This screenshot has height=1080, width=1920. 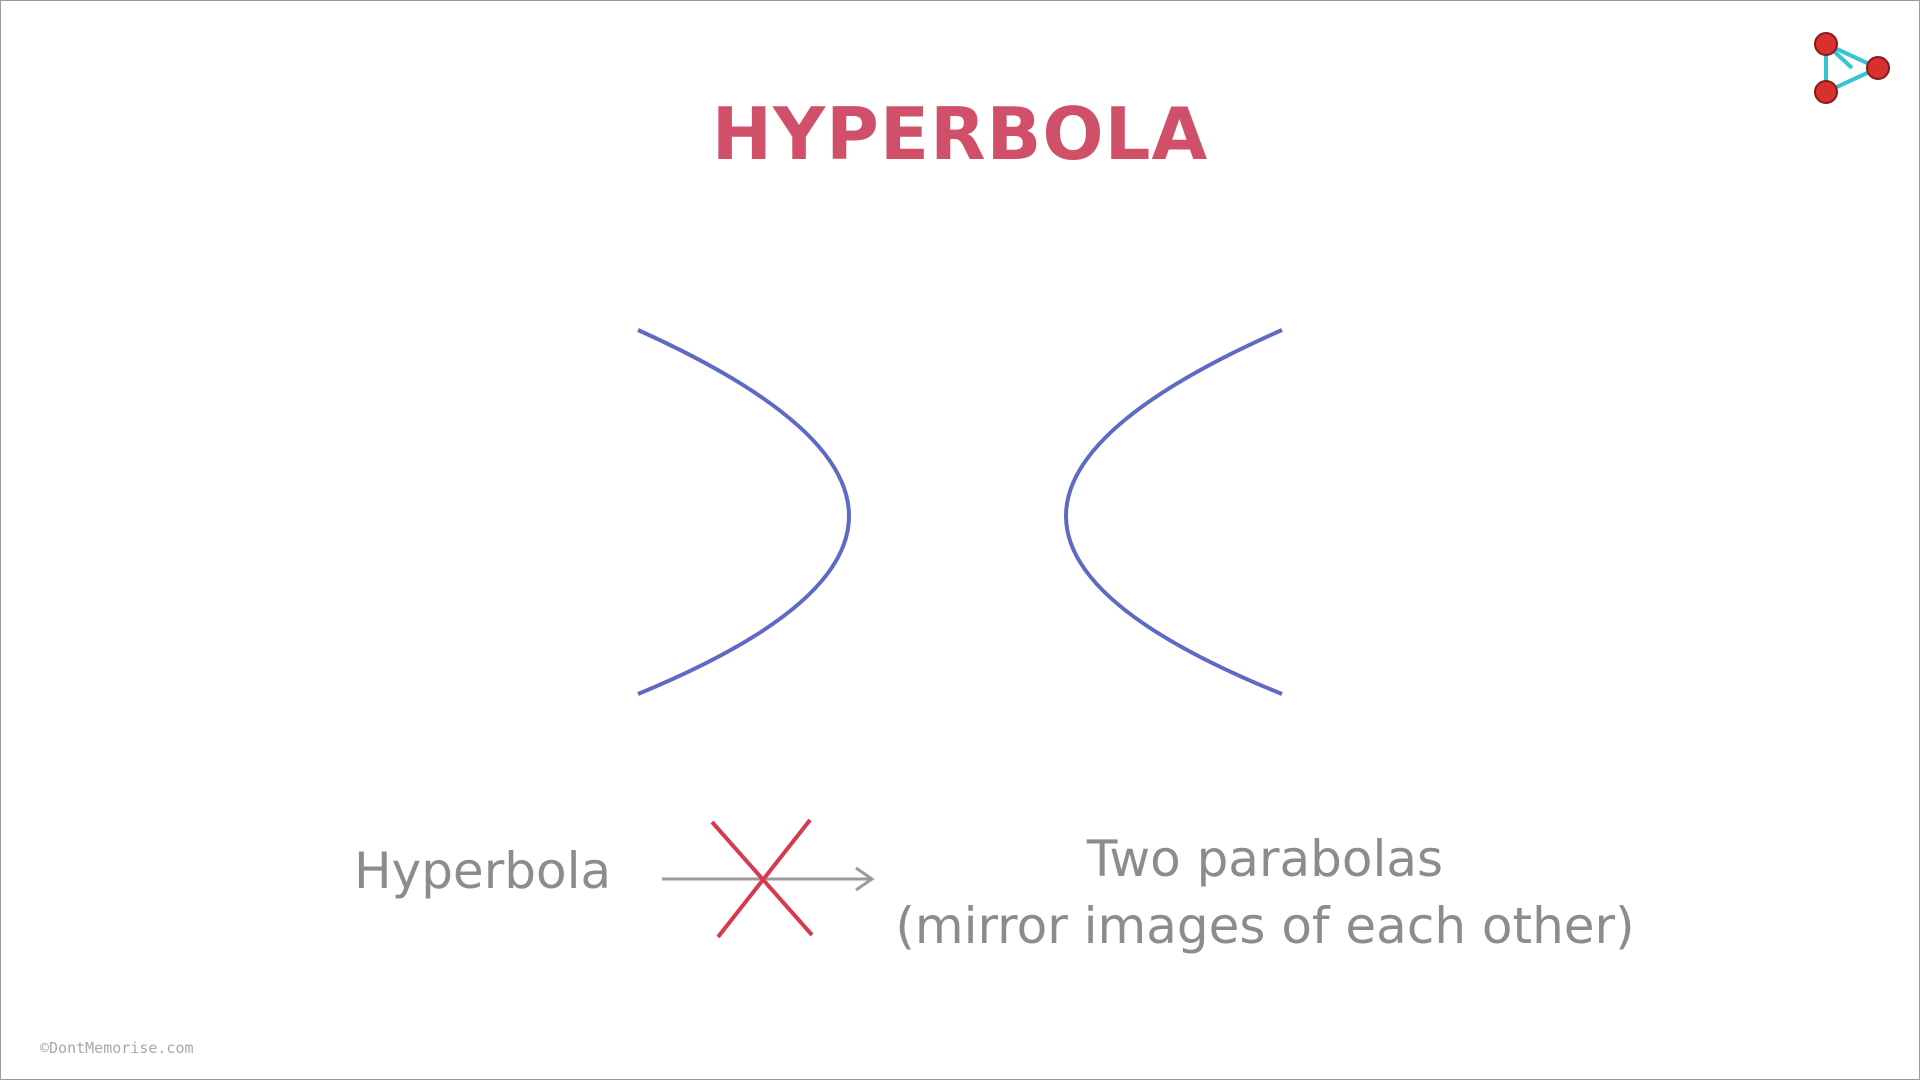 What do you see at coordinates (1265, 859) in the screenshot?
I see `two-parabolas-label: Two parabolas` at bounding box center [1265, 859].